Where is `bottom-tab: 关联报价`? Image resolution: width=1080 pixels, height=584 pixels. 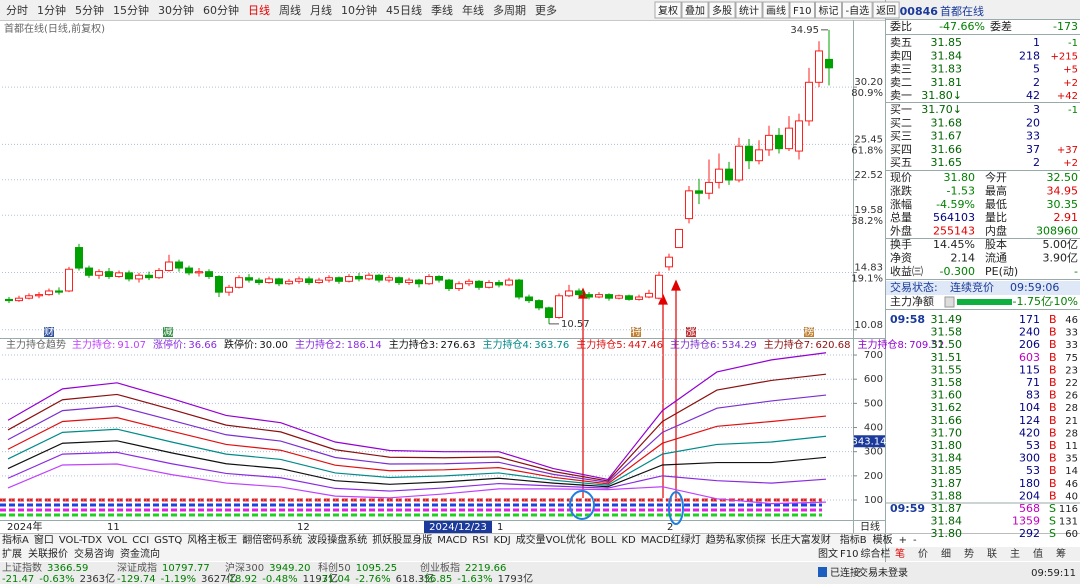 bottom-tab: 关联报价 is located at coordinates (48, 553).